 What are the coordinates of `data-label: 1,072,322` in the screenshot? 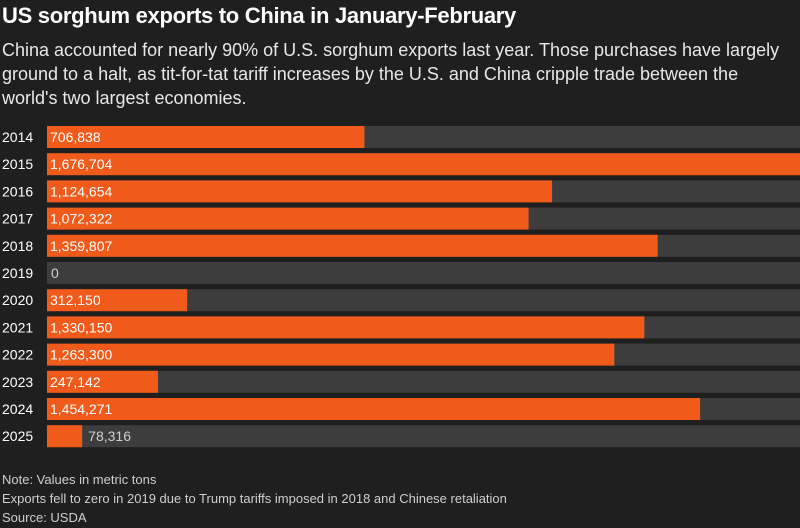 It's located at (81, 219).